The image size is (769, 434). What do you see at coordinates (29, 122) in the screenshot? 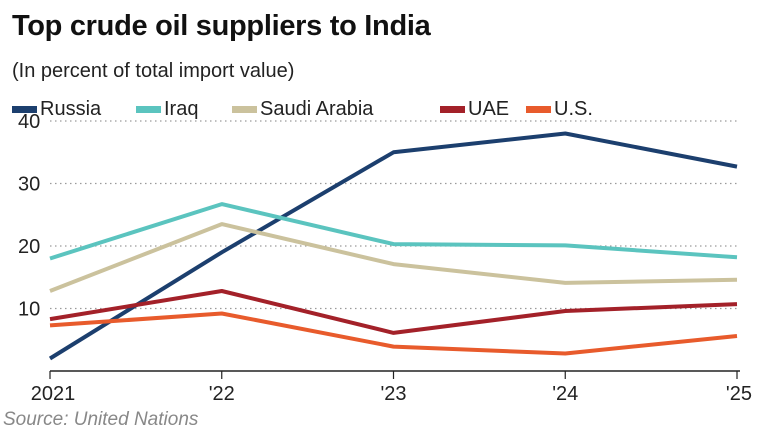
I see `y-tick-label: 40` at bounding box center [29, 122].